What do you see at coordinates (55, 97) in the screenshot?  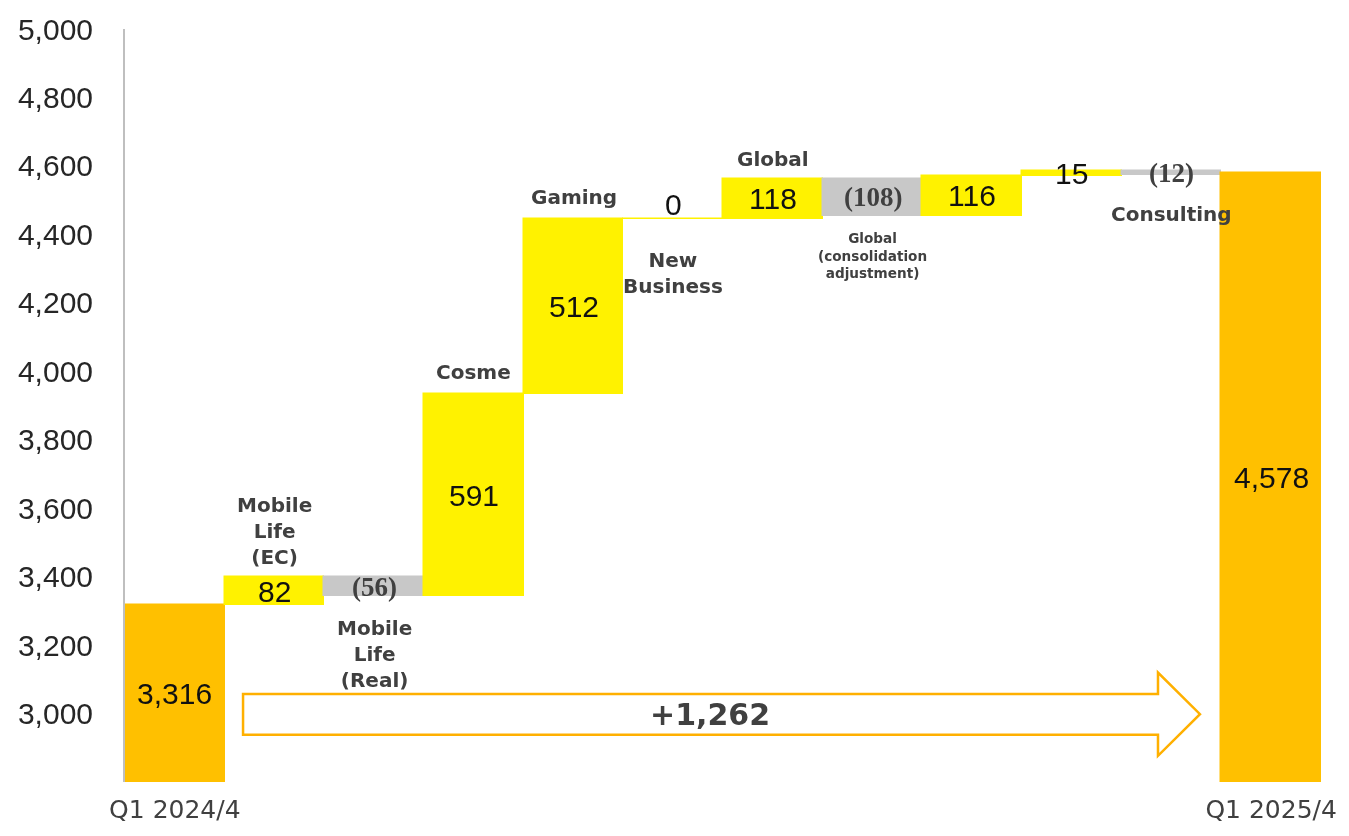 I see `y-tick-label: 4,800` at bounding box center [55, 97].